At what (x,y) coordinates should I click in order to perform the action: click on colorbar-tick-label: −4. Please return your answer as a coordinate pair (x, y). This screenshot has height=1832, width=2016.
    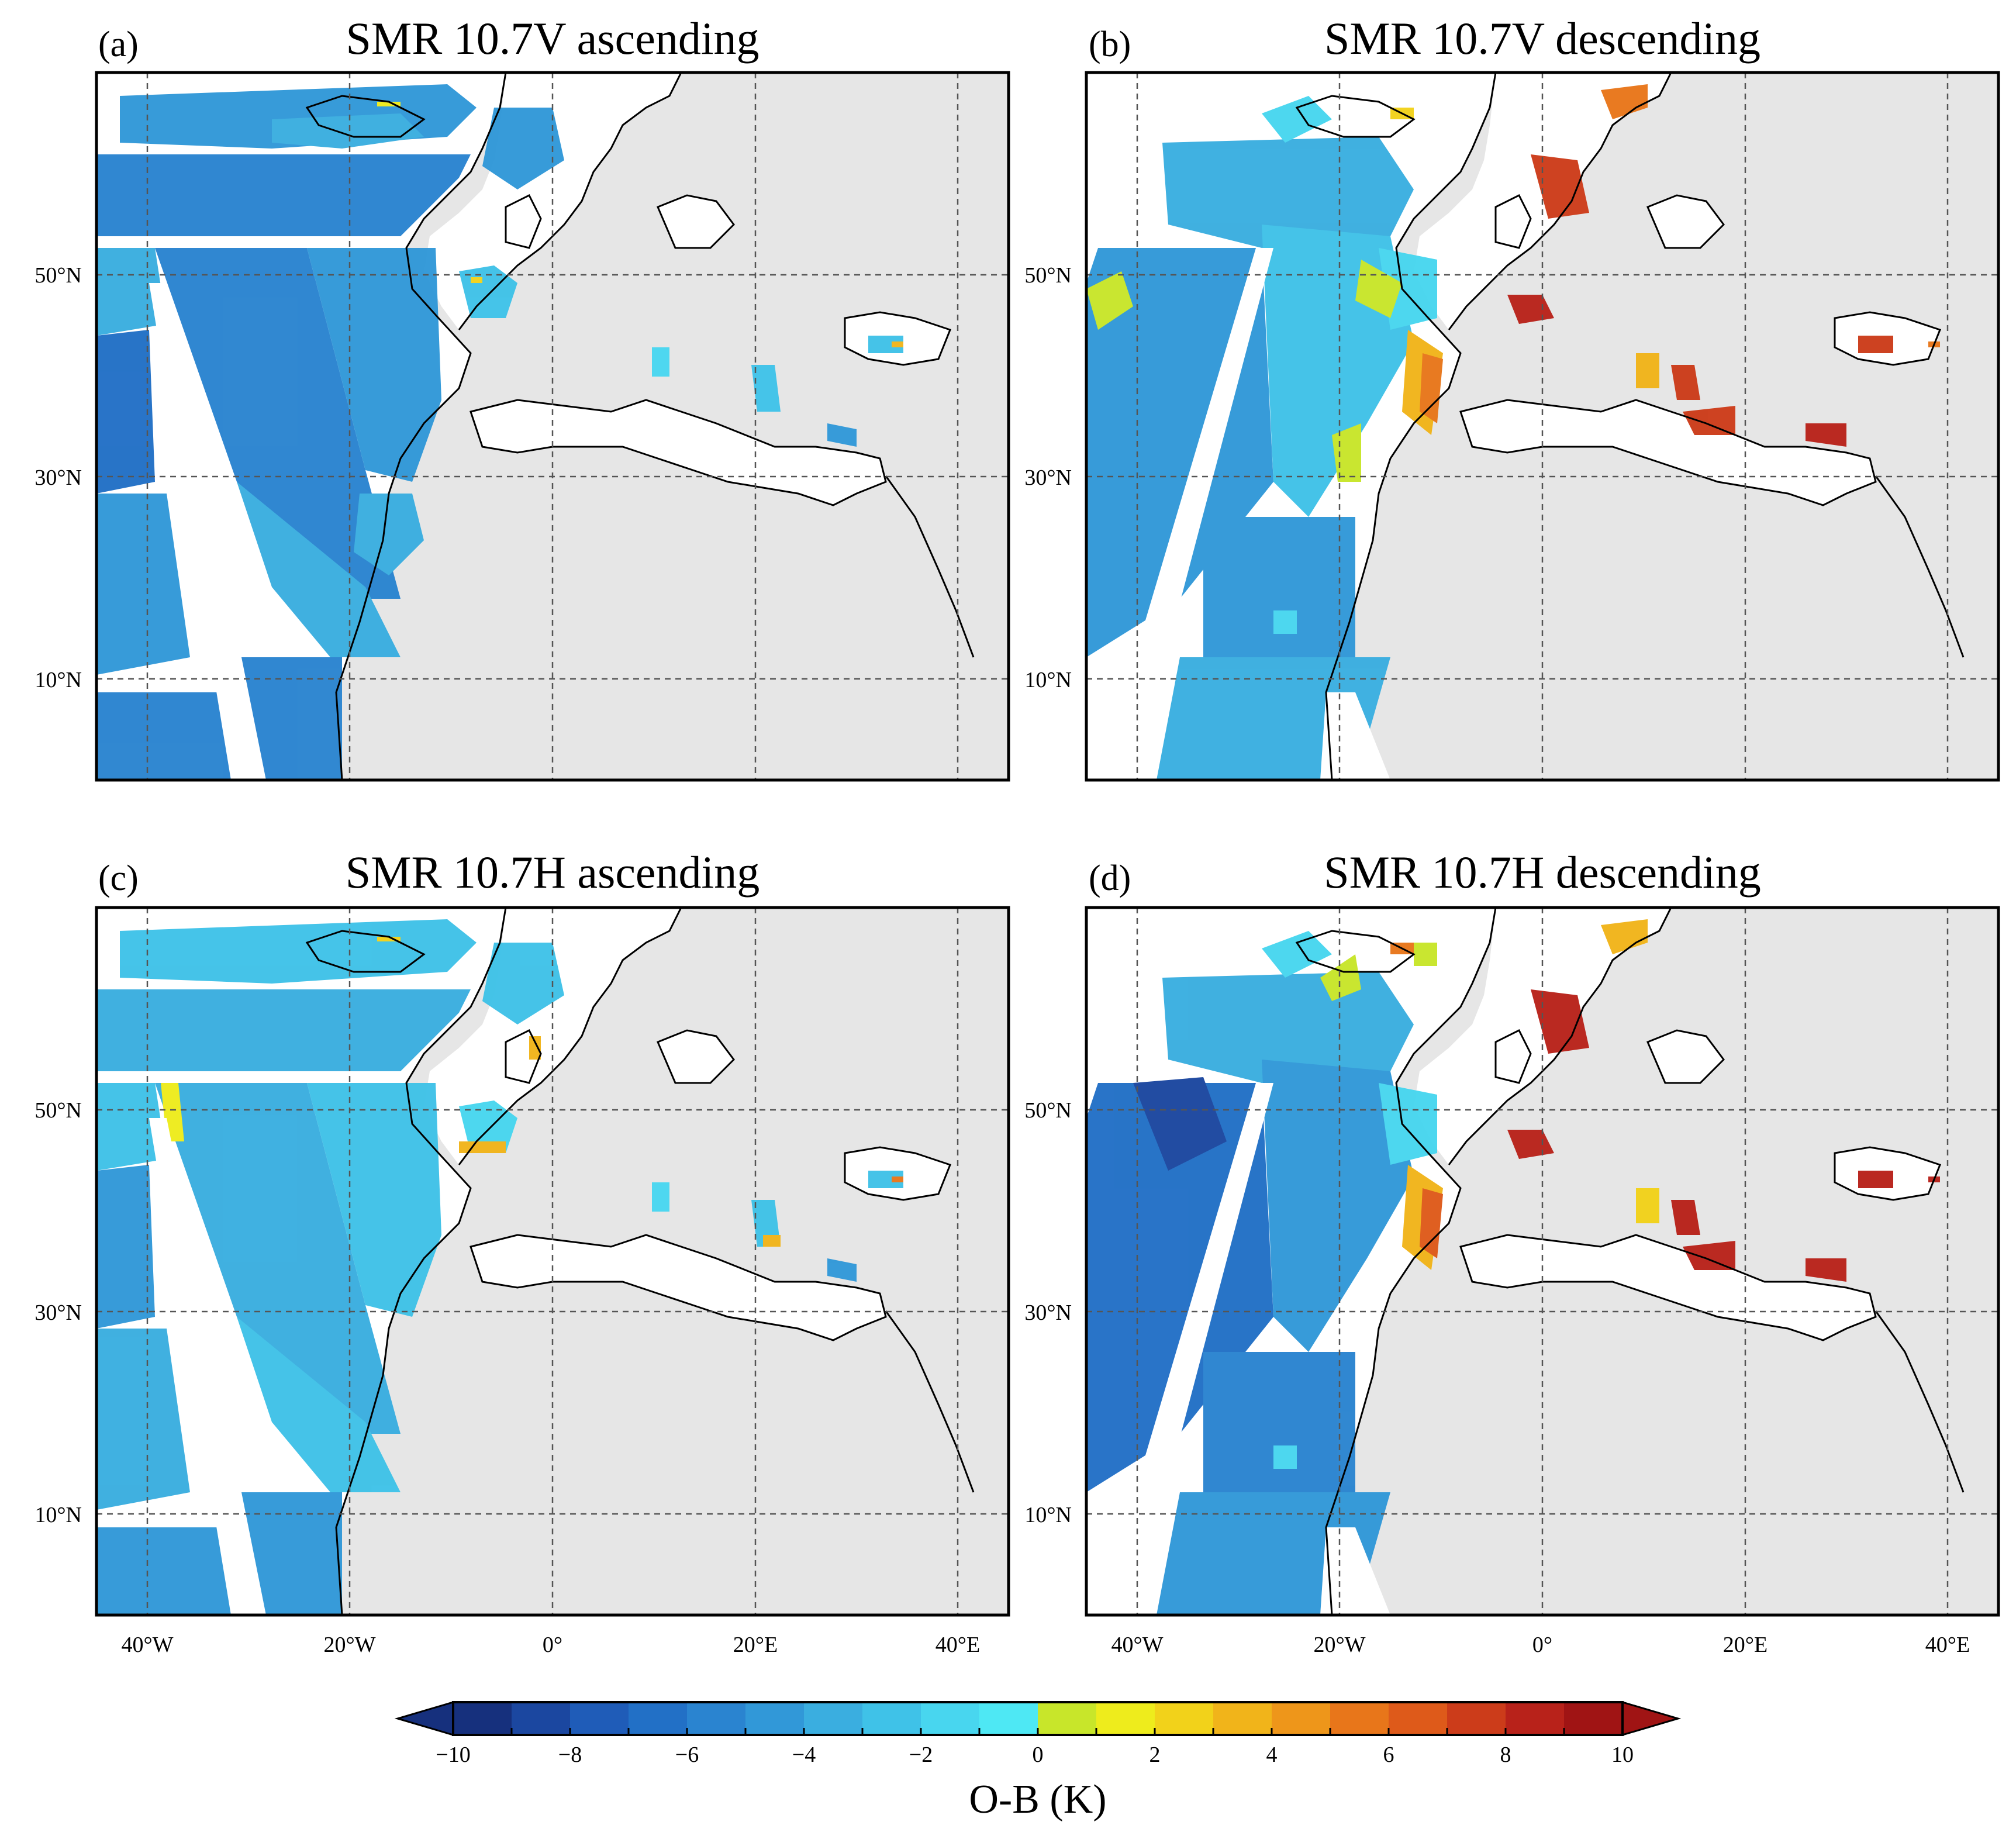
    Looking at the image, I should click on (804, 1755).